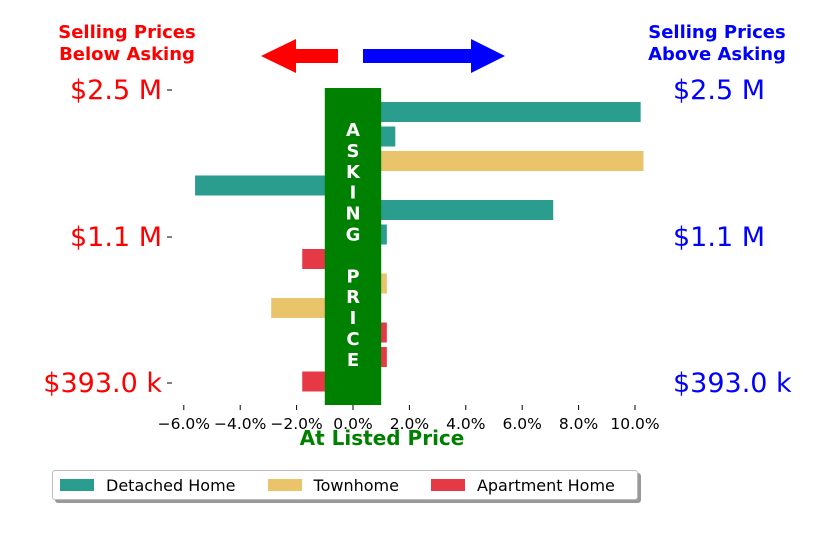  I want to click on legend-item-townhome: Townhome, so click(333, 485).